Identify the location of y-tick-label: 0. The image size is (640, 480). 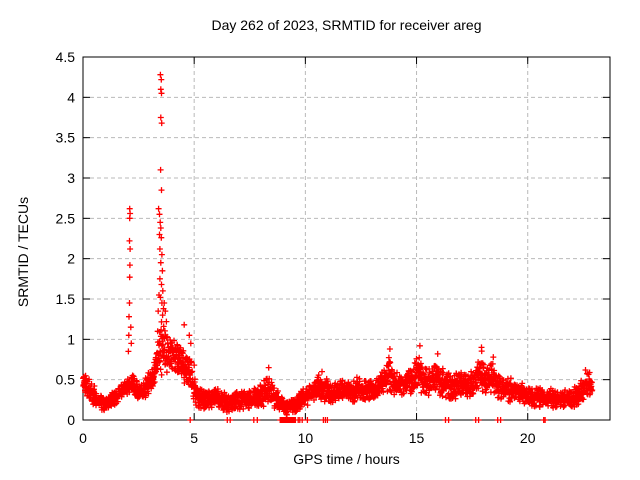
(71, 420).